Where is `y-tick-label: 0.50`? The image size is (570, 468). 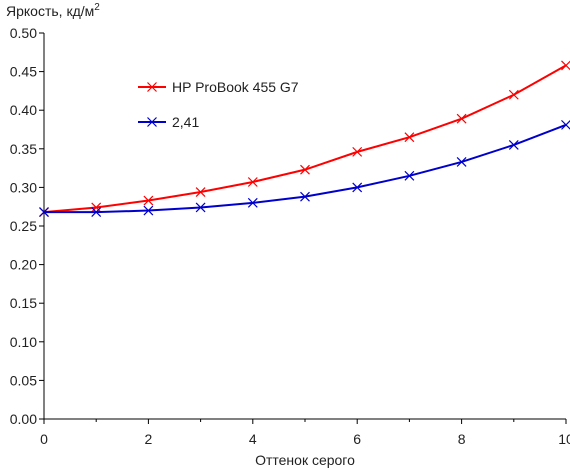 y-tick-label: 0.50 is located at coordinates (23, 33).